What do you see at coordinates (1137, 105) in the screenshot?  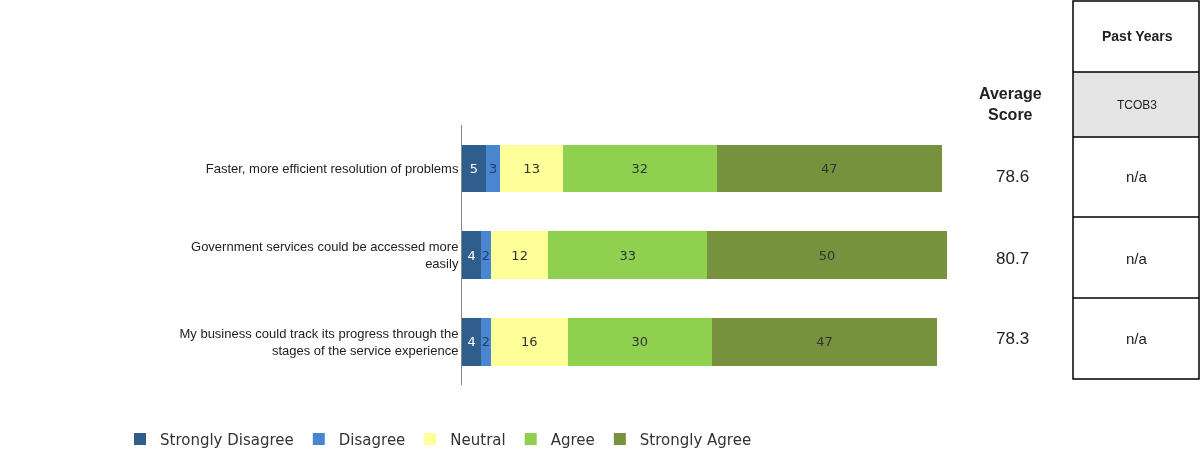 I see `text: TCOB3` at bounding box center [1137, 105].